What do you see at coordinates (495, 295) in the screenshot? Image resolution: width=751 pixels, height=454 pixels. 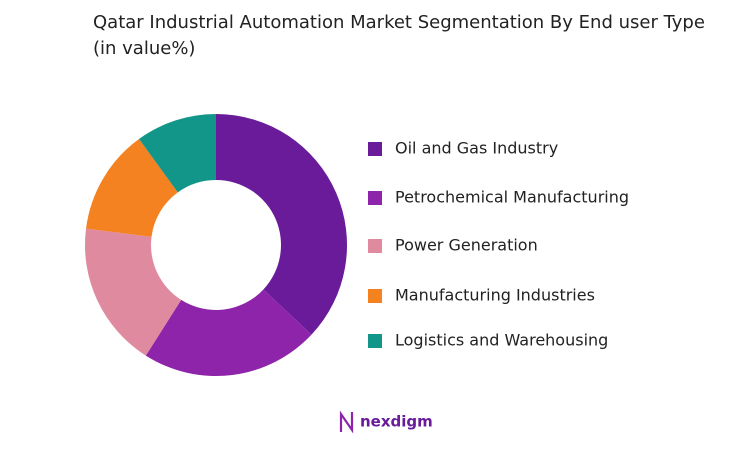 I see `legend-label: Manufacturing Industries` at bounding box center [495, 295].